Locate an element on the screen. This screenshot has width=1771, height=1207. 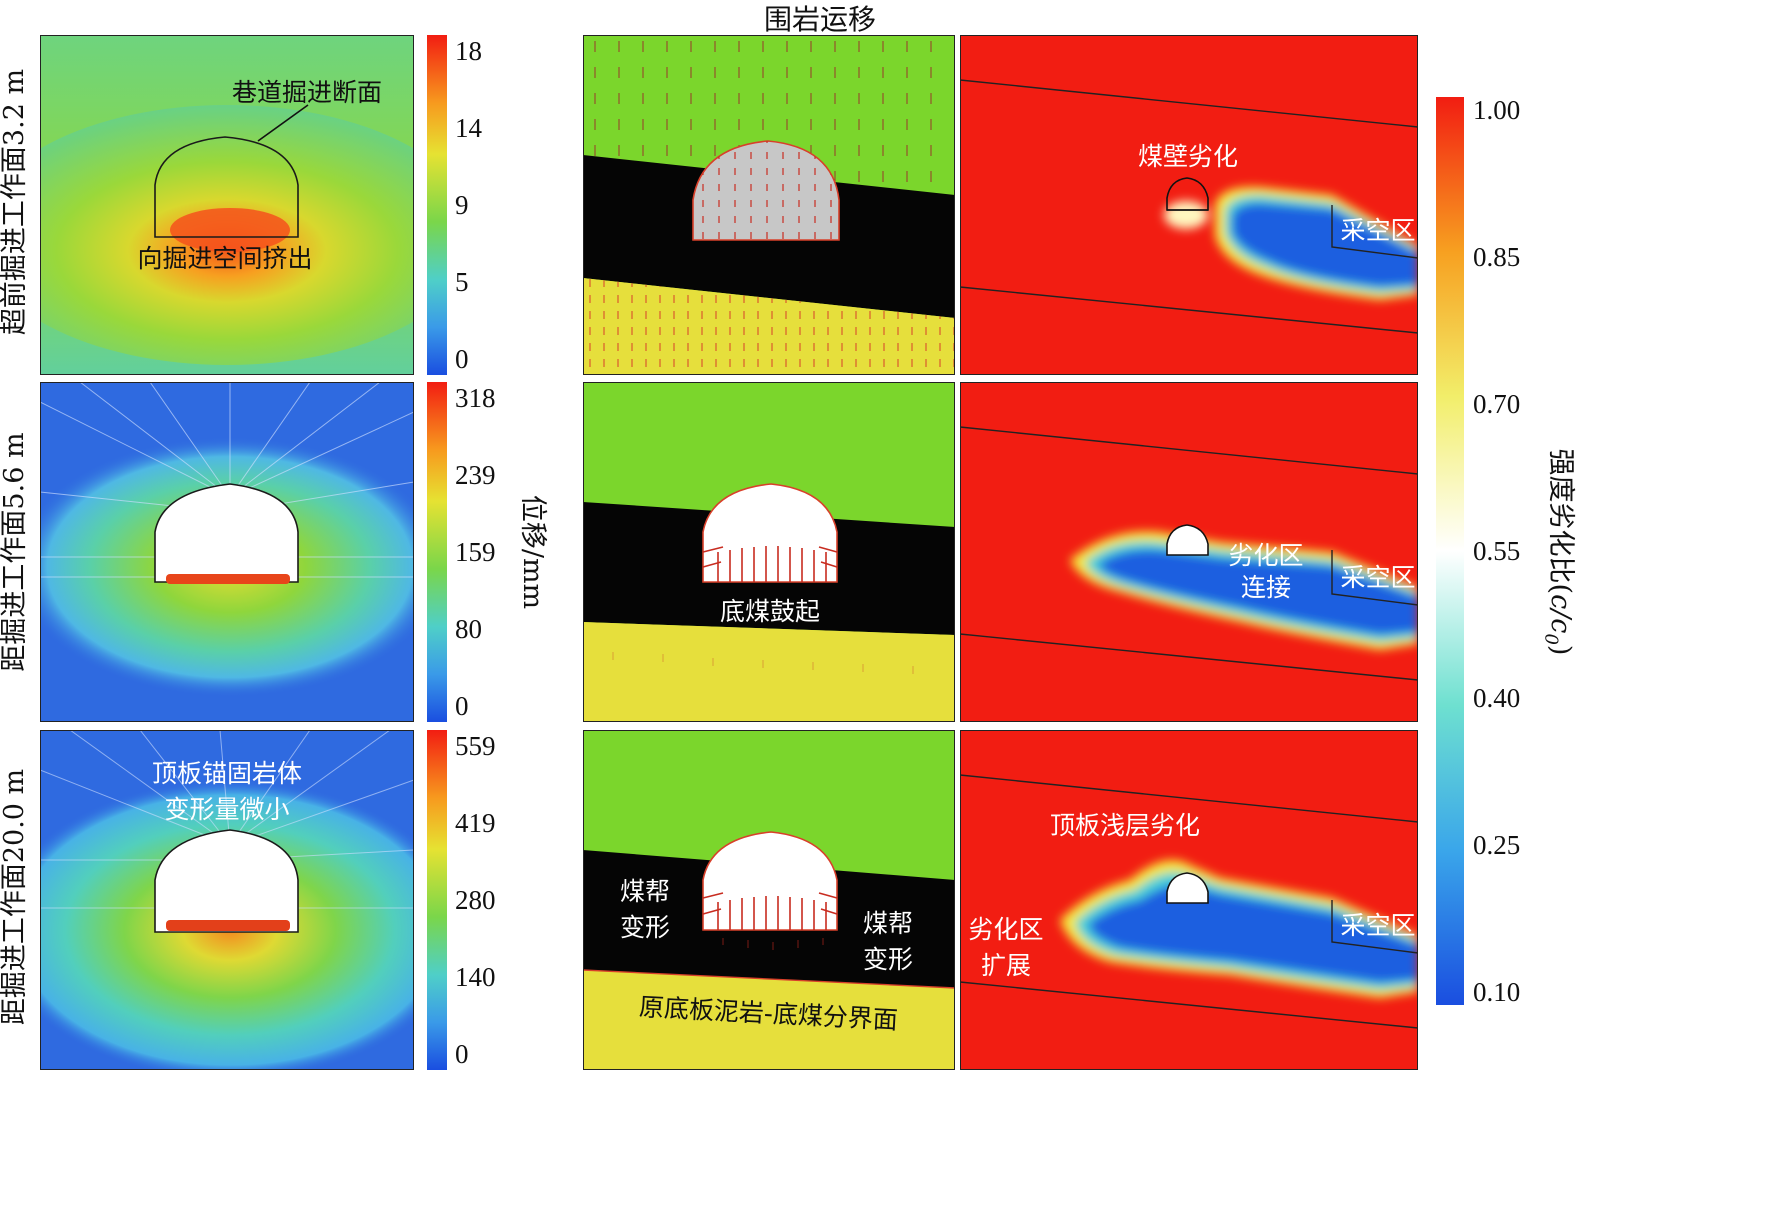
cb1-tick-0: 18 is located at coordinates (468, 51).